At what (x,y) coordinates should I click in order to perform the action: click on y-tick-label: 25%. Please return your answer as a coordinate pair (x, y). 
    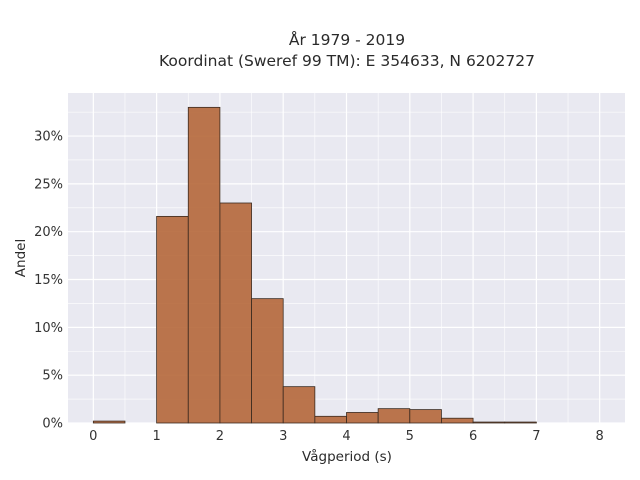
    Looking at the image, I should click on (48, 184).